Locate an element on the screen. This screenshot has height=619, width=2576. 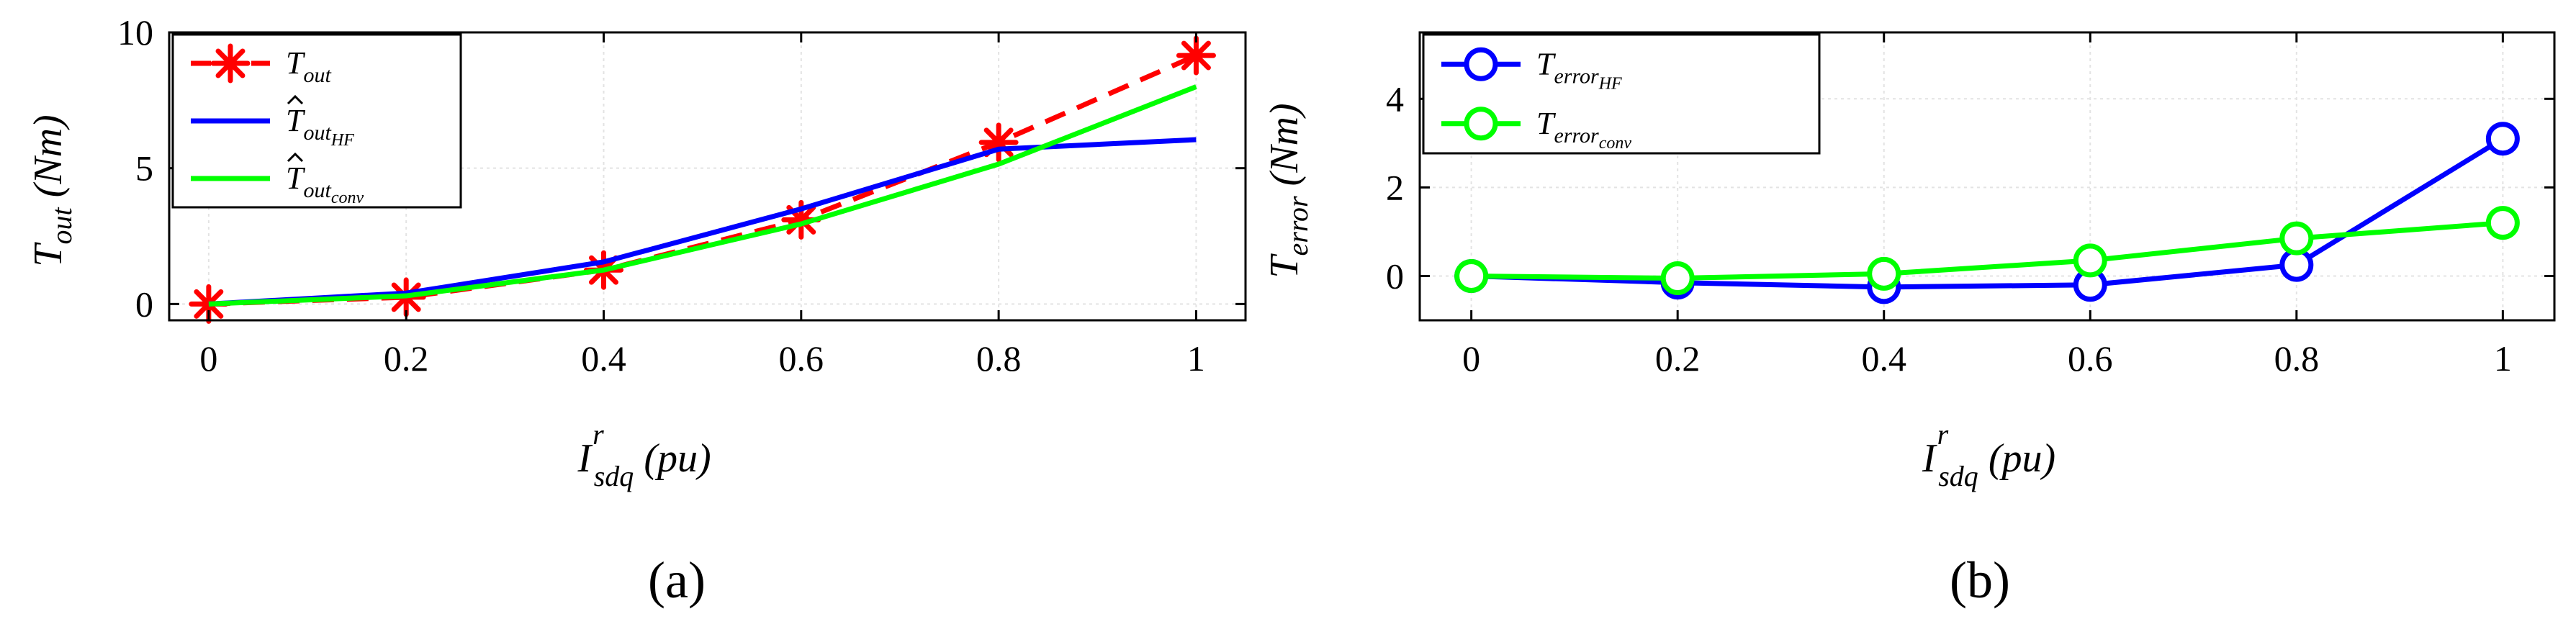
series-line-T_error_conv is located at coordinates (1987, 251).